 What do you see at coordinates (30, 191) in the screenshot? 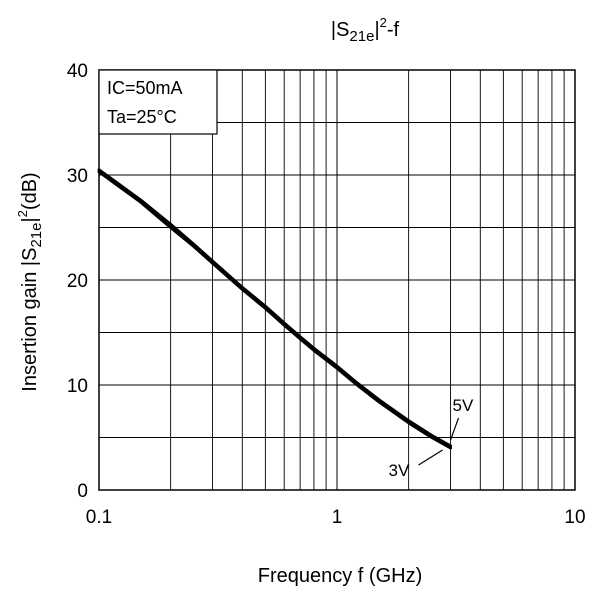
I see `y-label-post2: (dB)` at bounding box center [30, 191].